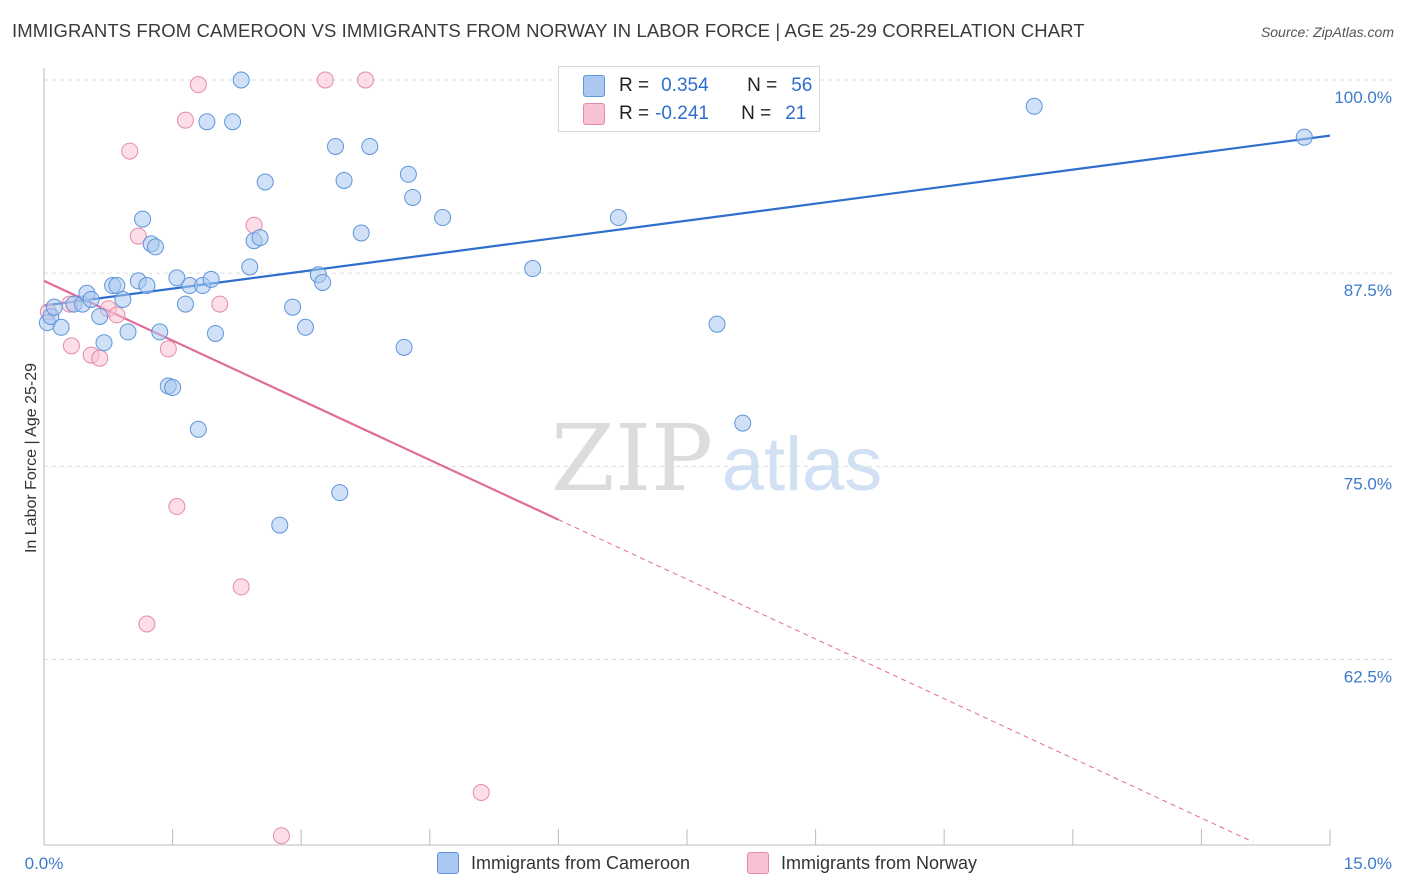 The height and width of the screenshot is (892, 1406). I want to click on x-tick-label: 0.0%, so click(44, 863).